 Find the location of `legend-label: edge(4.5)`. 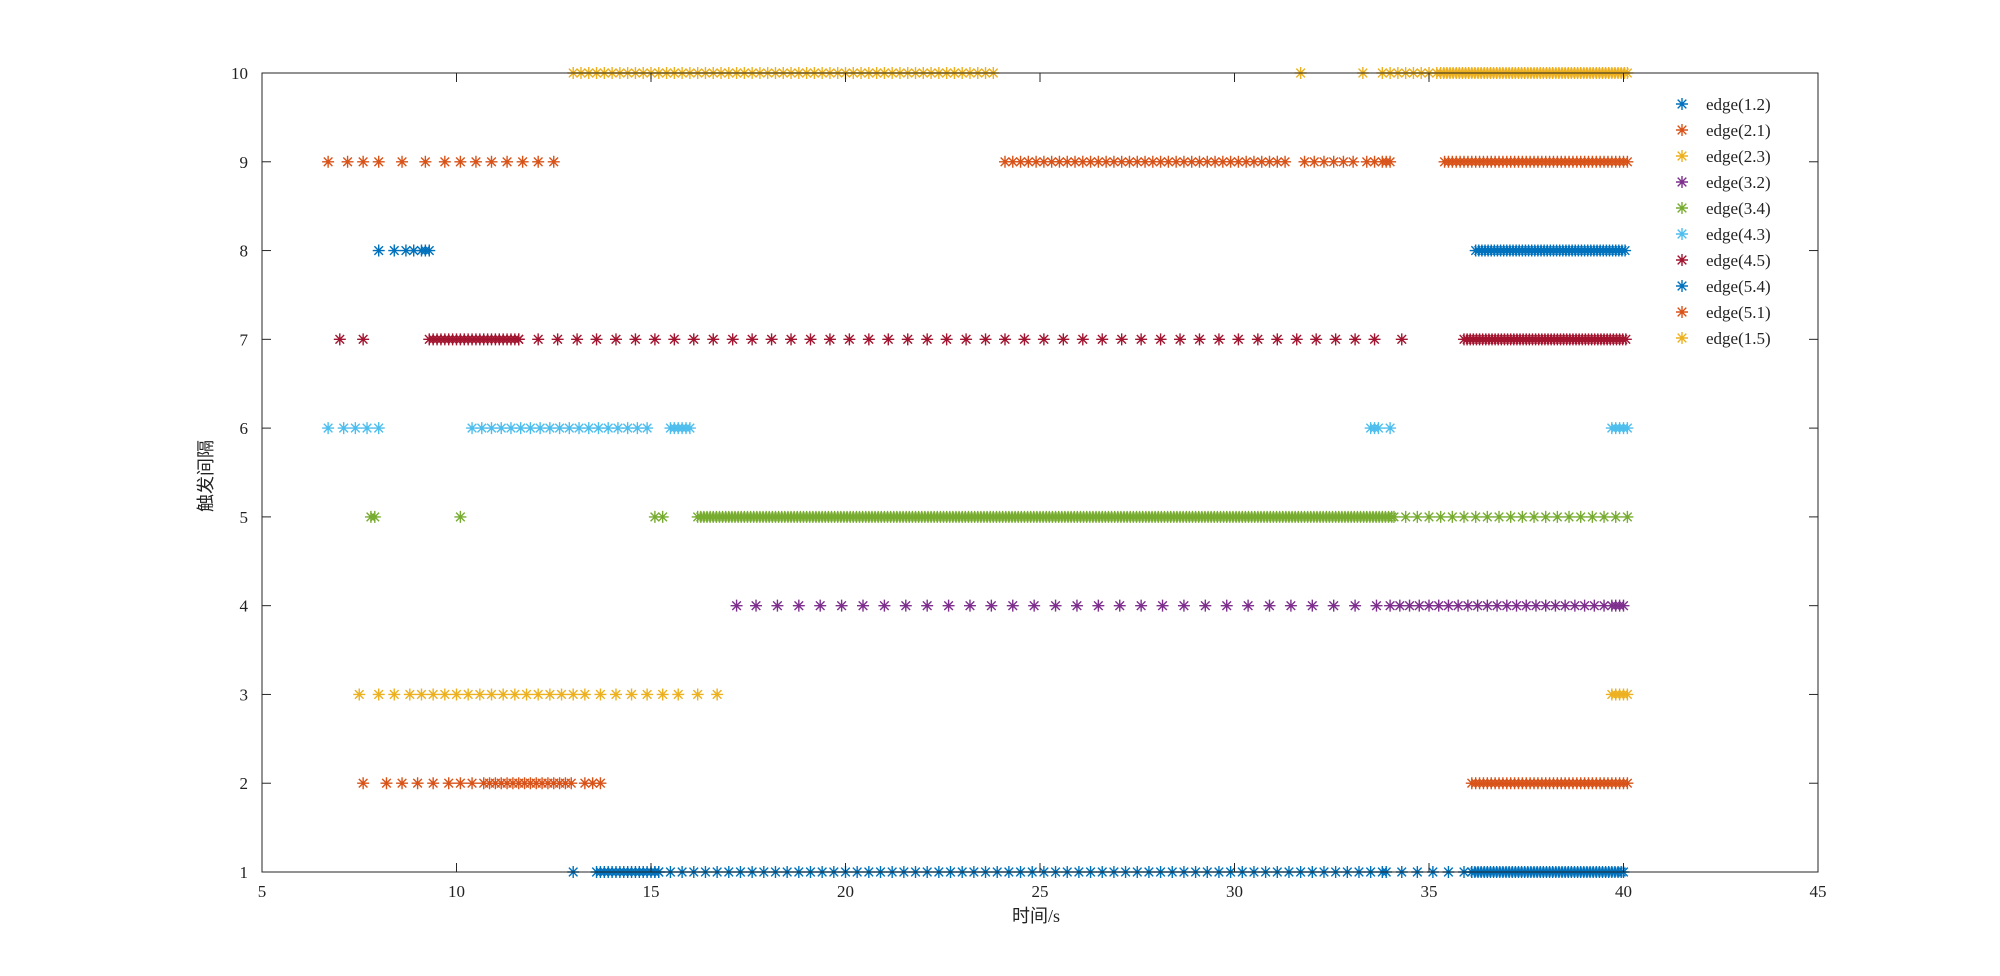

legend-label: edge(4.5) is located at coordinates (1738, 260).